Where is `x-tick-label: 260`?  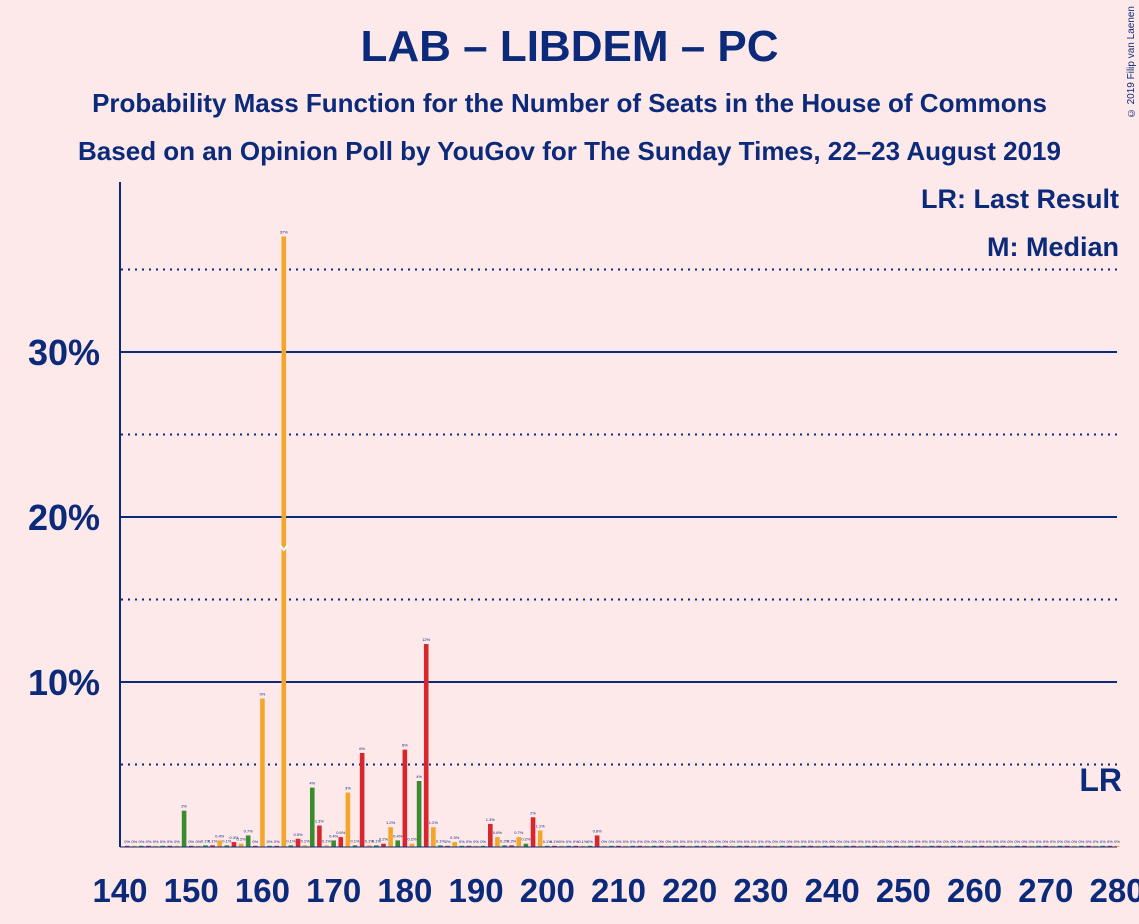 x-tick-label: 260 is located at coordinates (974, 890).